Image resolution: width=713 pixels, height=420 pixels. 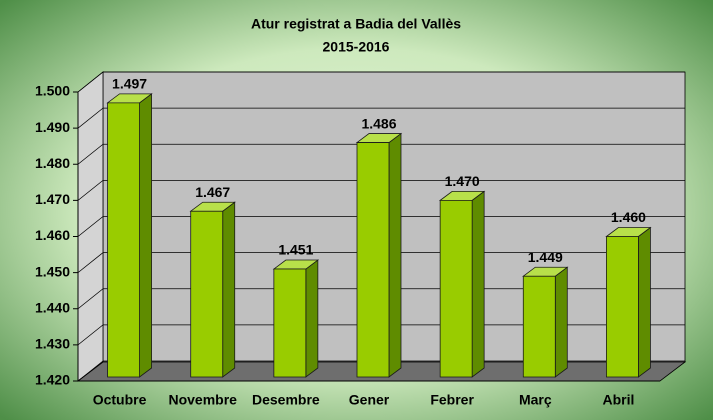 What do you see at coordinates (295, 250) in the screenshot?
I see `value-label: 1.451` at bounding box center [295, 250].